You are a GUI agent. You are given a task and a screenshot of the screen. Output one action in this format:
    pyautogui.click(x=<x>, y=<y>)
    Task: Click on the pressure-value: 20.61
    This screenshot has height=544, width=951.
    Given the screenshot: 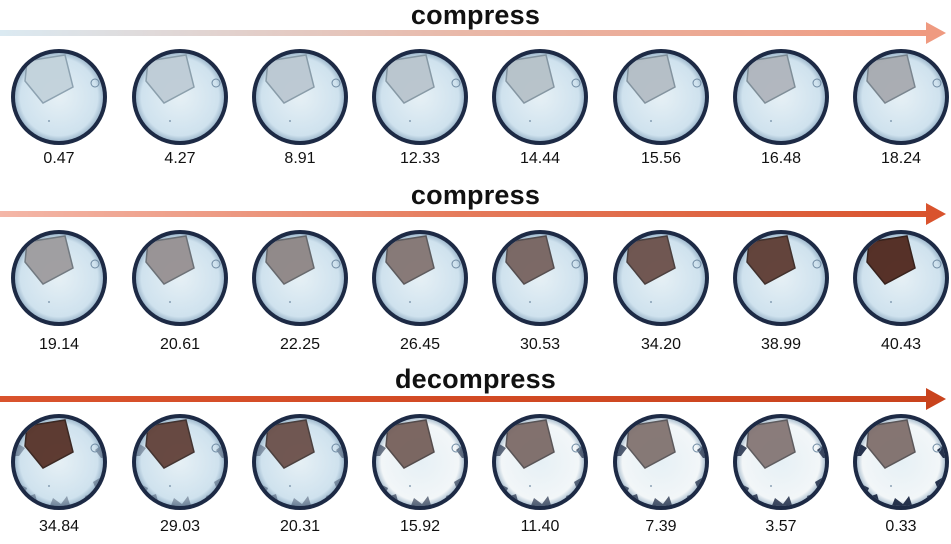 What is the action you would take?
    pyautogui.click(x=180, y=344)
    